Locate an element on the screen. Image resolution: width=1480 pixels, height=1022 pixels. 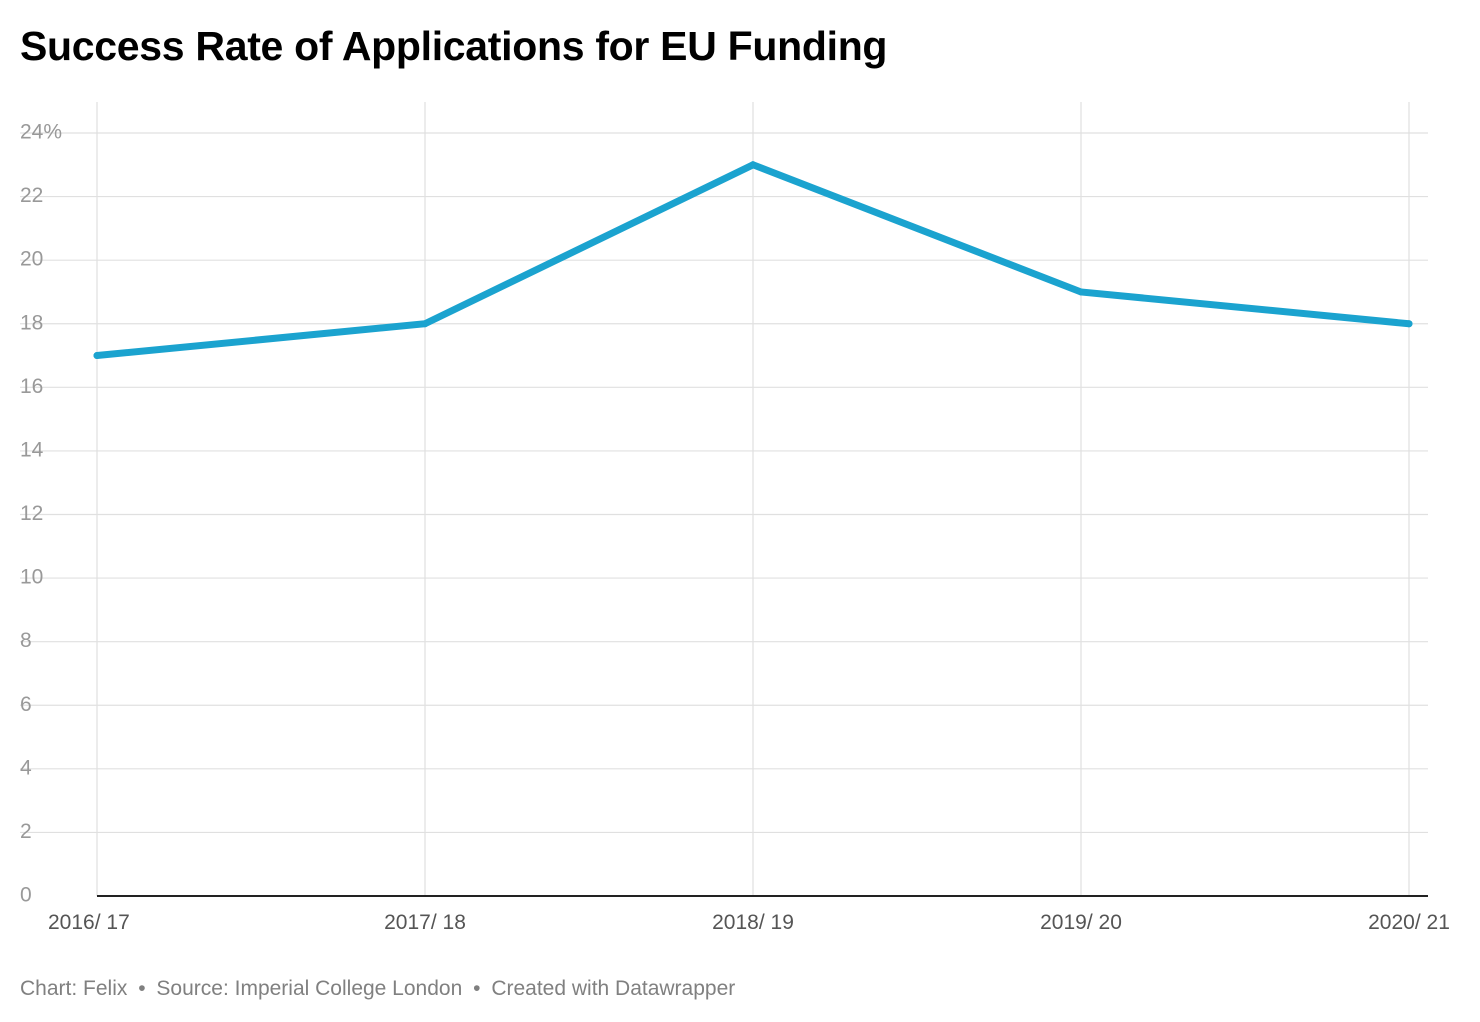
chart-tool-credit: Created with Datawrapper is located at coordinates (613, 988).